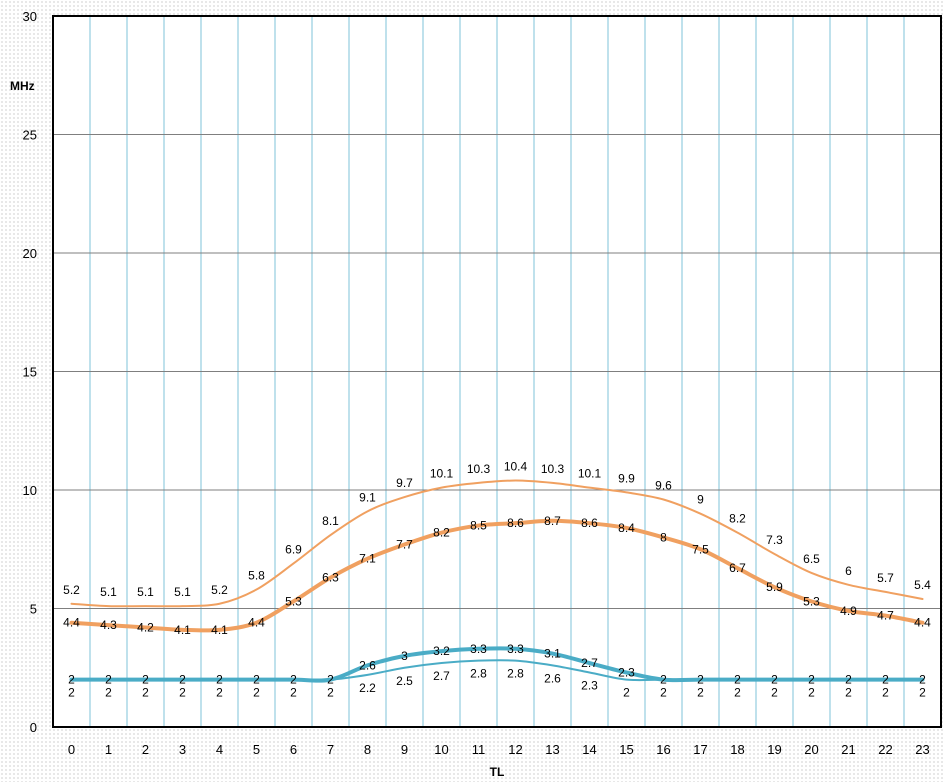 The height and width of the screenshot is (782, 944). I want to click on x-tick-label: 6, so click(293, 749).